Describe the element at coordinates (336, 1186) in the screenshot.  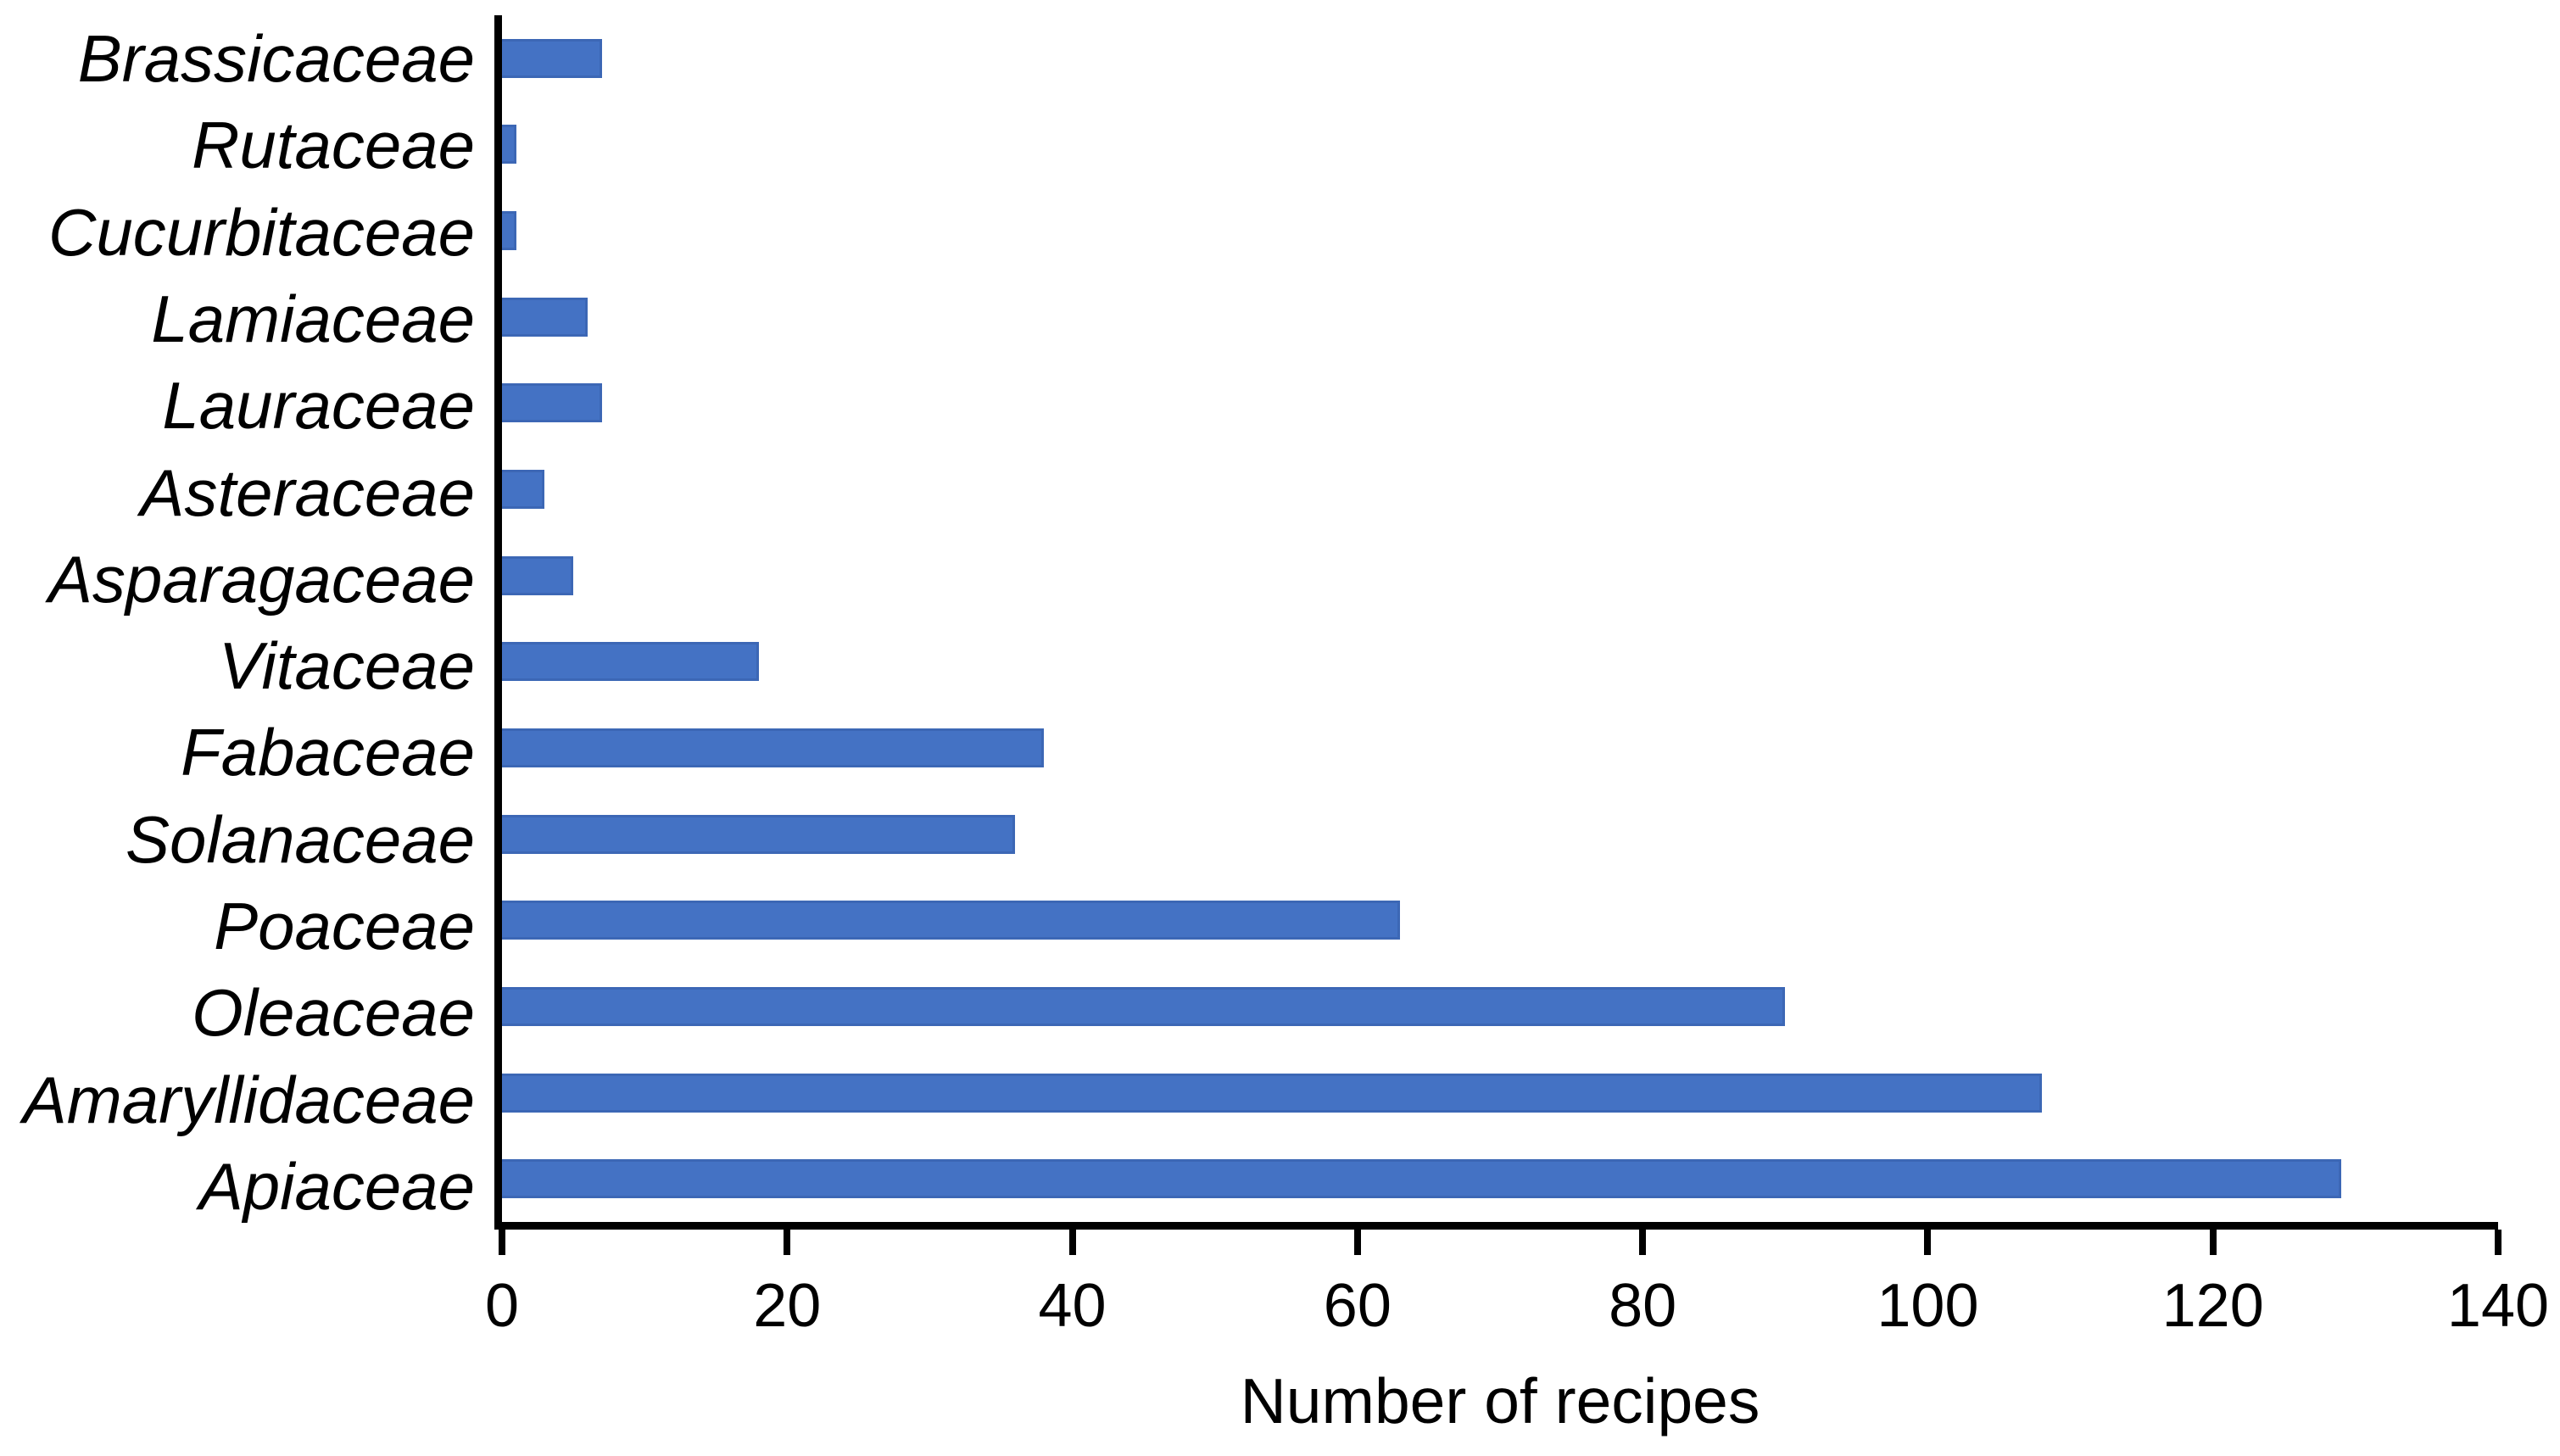
I see `category-label: Apiaceae` at that location.